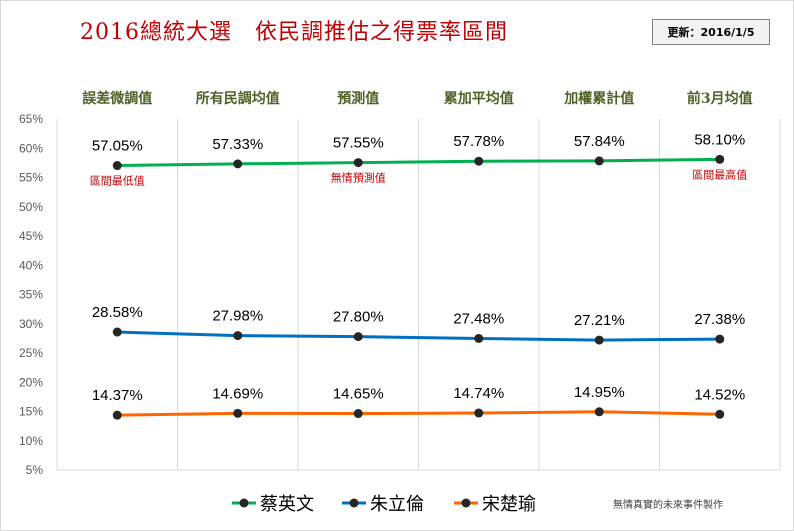 The height and width of the screenshot is (531, 794). I want to click on legend-label: 宋楚瑜, so click(509, 504).